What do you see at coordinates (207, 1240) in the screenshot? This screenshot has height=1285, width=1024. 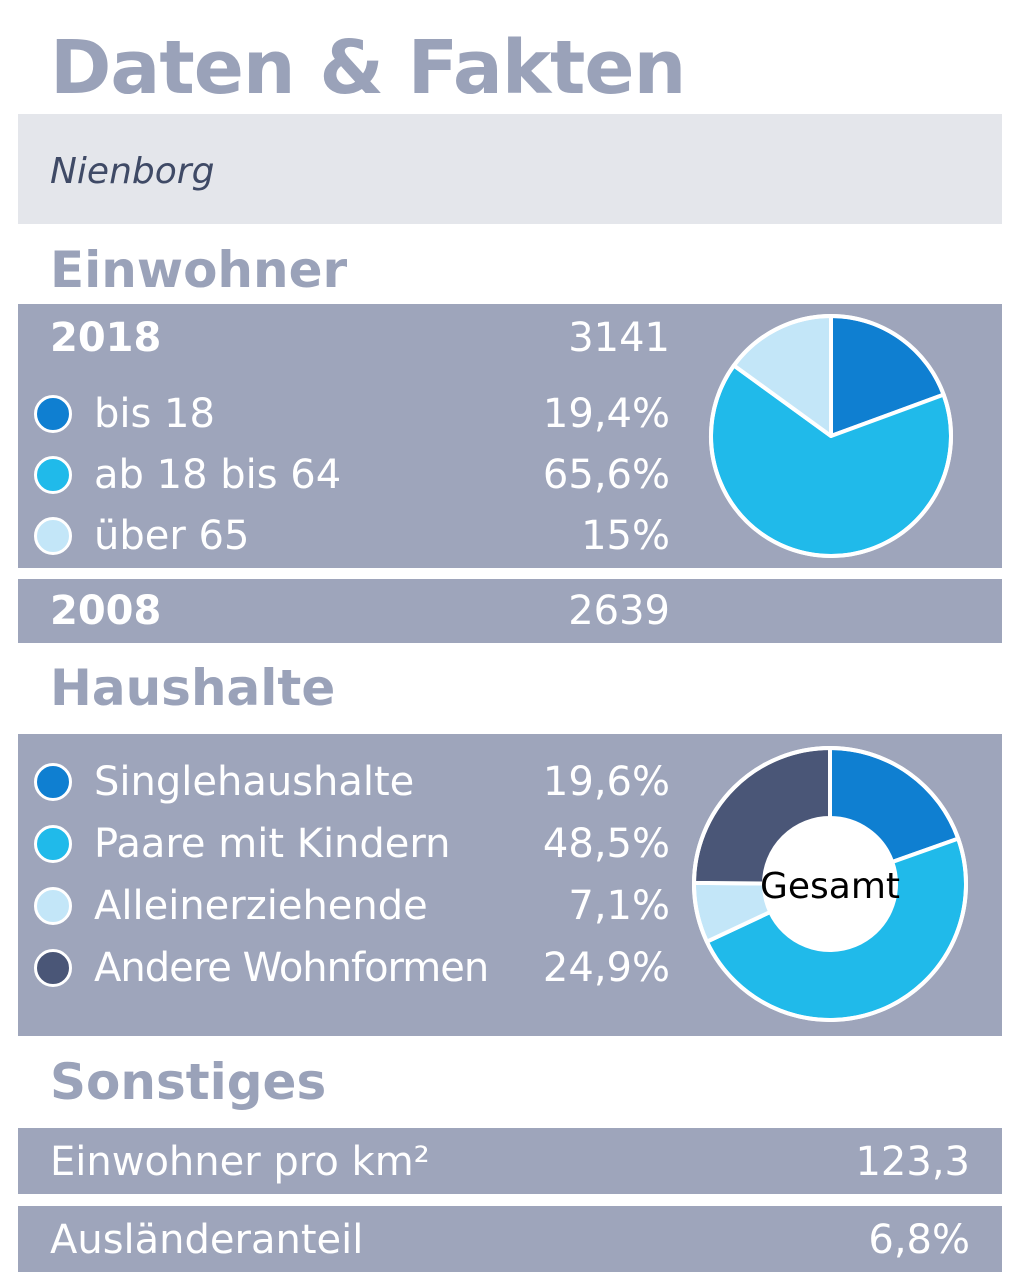 I see `auslaenderanteil-label: Ausländeranteil` at bounding box center [207, 1240].